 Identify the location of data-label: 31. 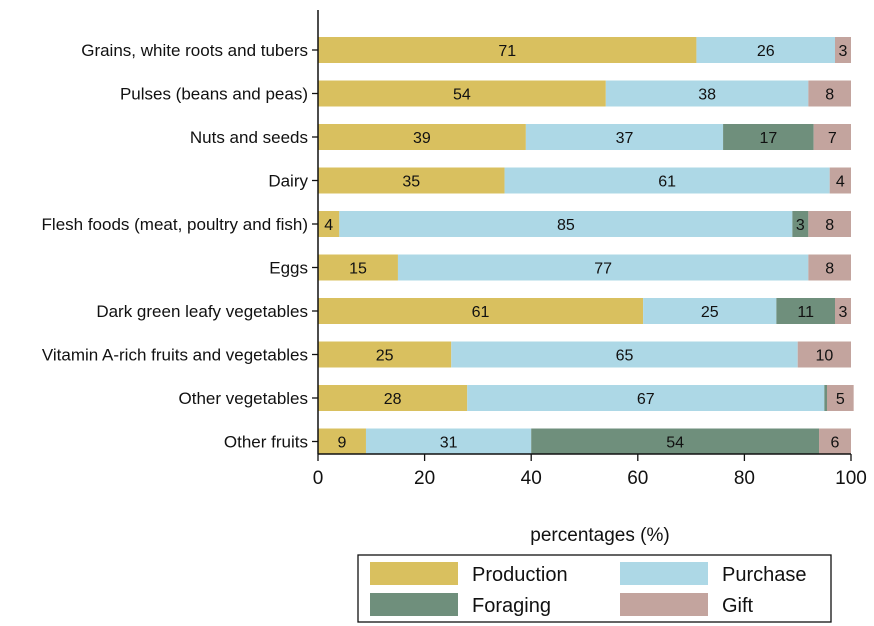
(449, 443).